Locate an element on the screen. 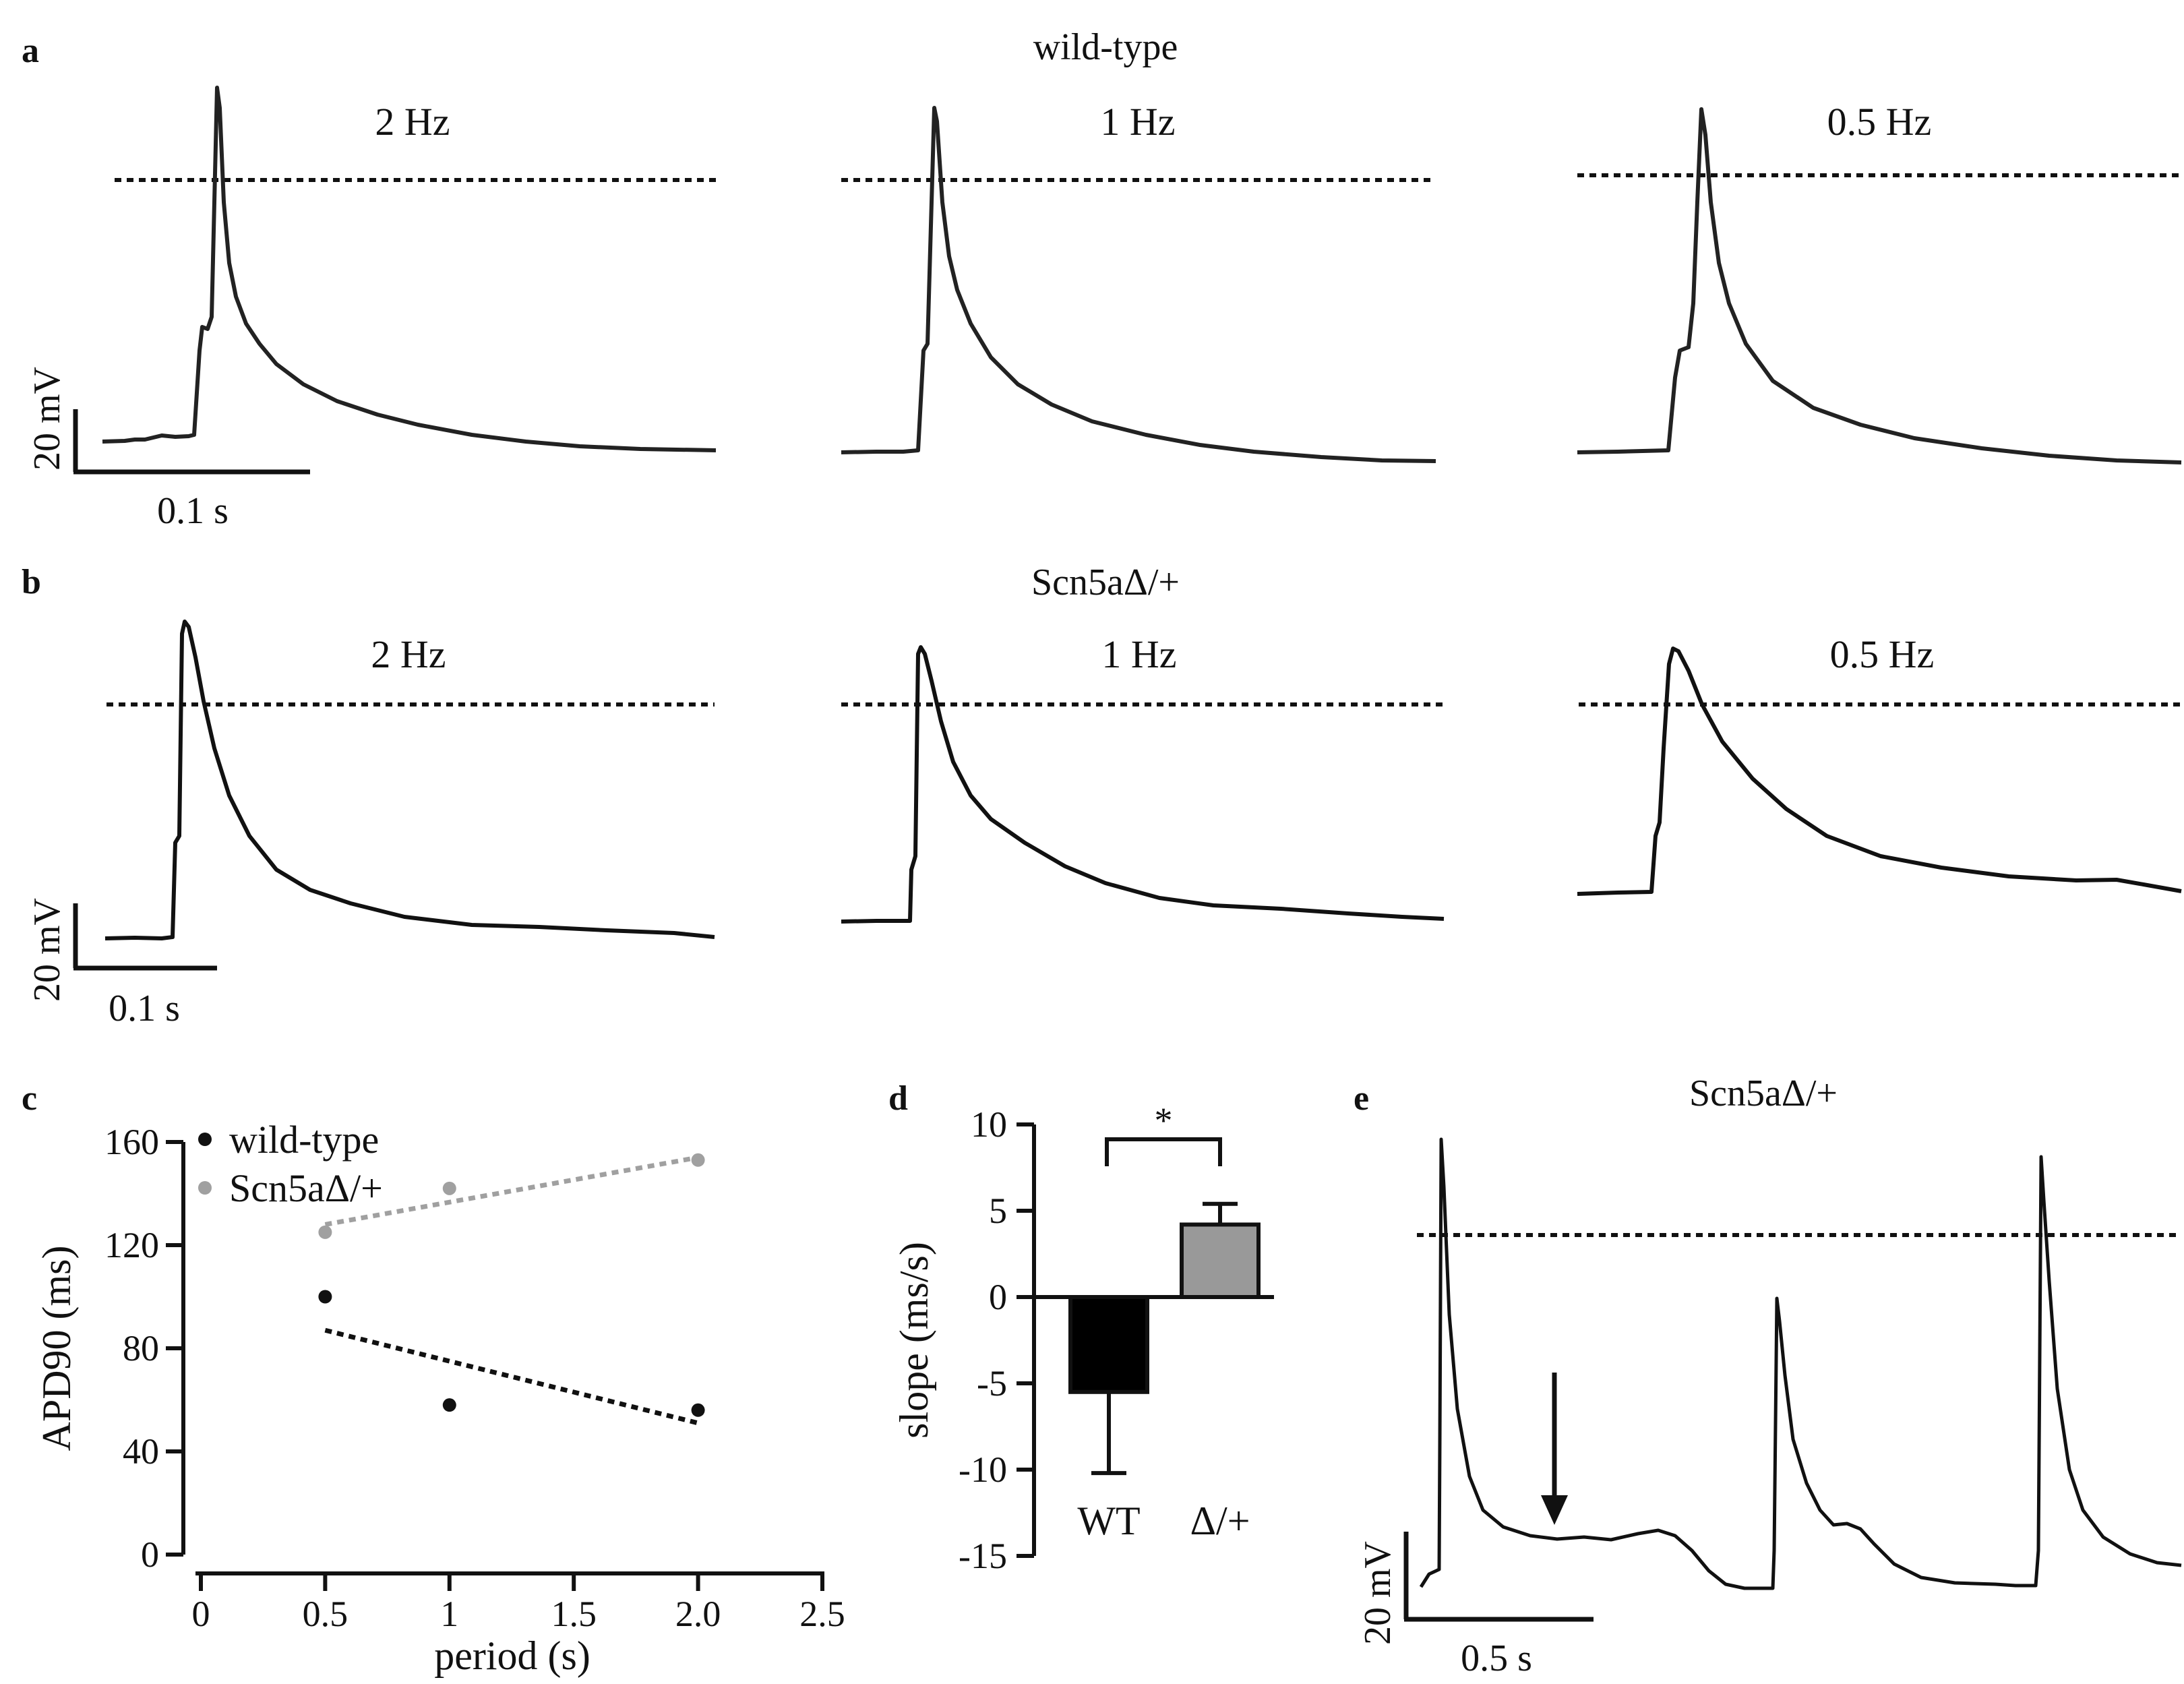 This screenshot has width=2184, height=1684. panel-b-title: Scn5aΔ/+ is located at coordinates (1105, 582).